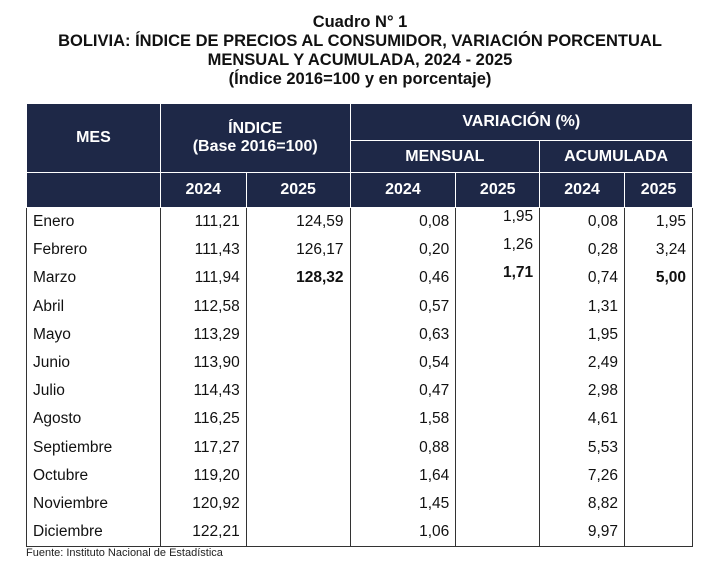  Describe the element at coordinates (203, 334) in the screenshot. I see `cell-indice-2024: 113,29` at that location.